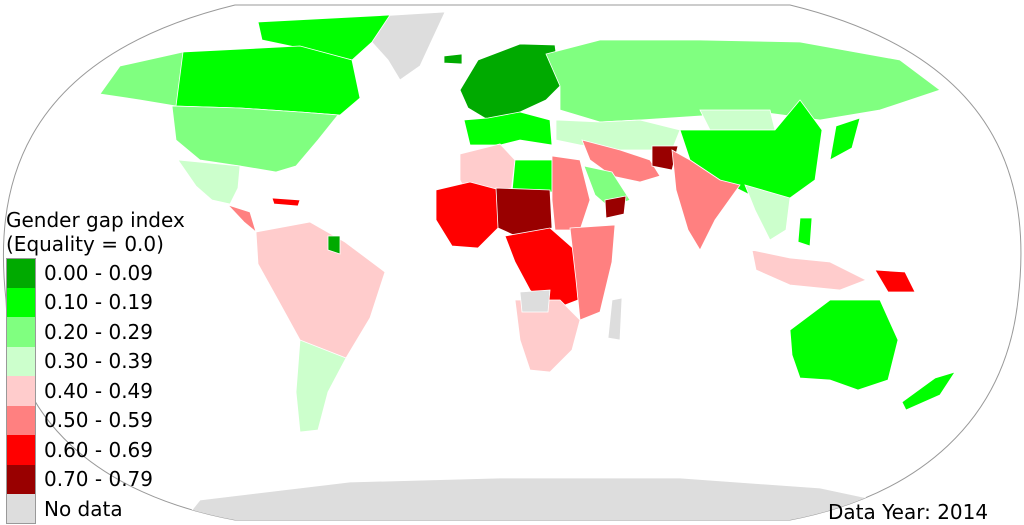 The width and height of the screenshot is (1024, 525). I want to click on afghanistan-region, so click(665, 158).